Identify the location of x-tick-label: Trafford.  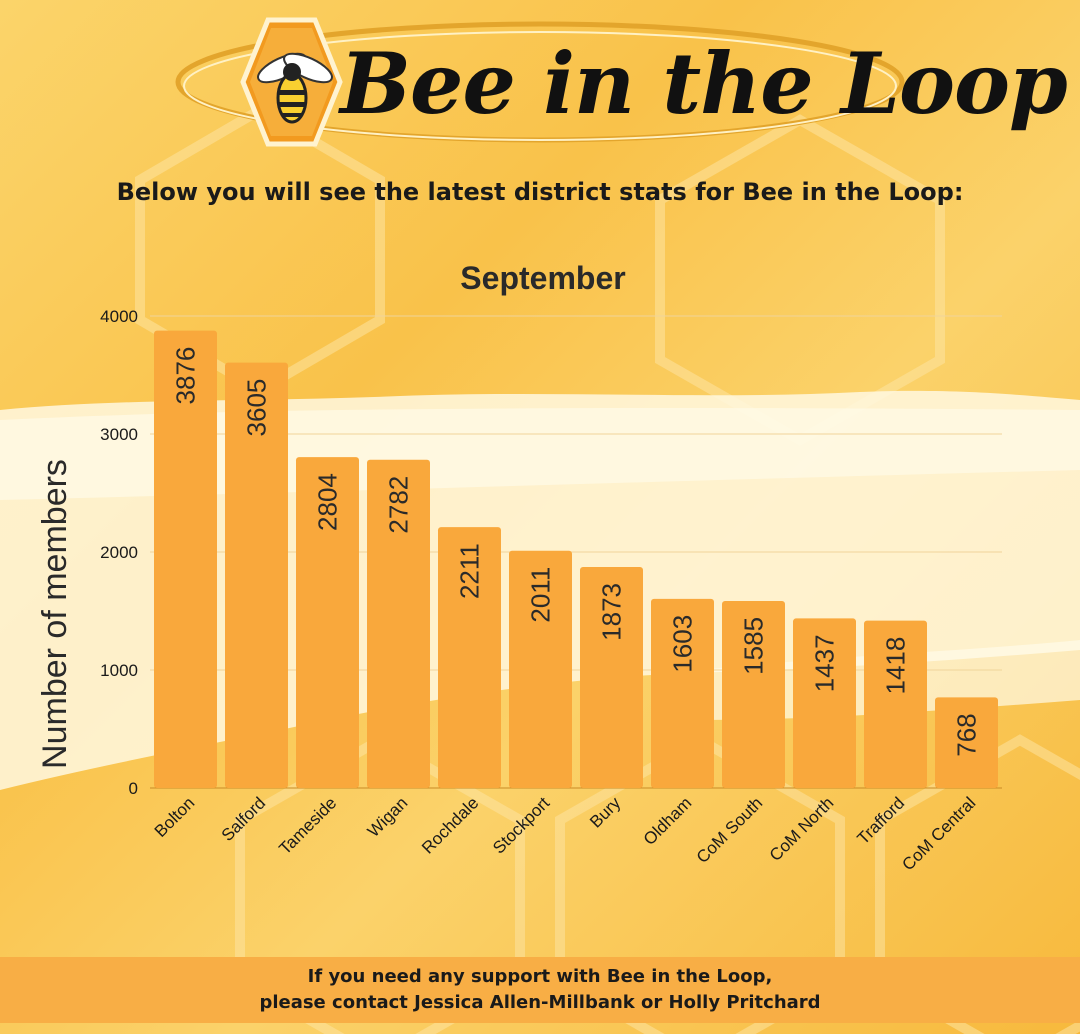
(880, 820).